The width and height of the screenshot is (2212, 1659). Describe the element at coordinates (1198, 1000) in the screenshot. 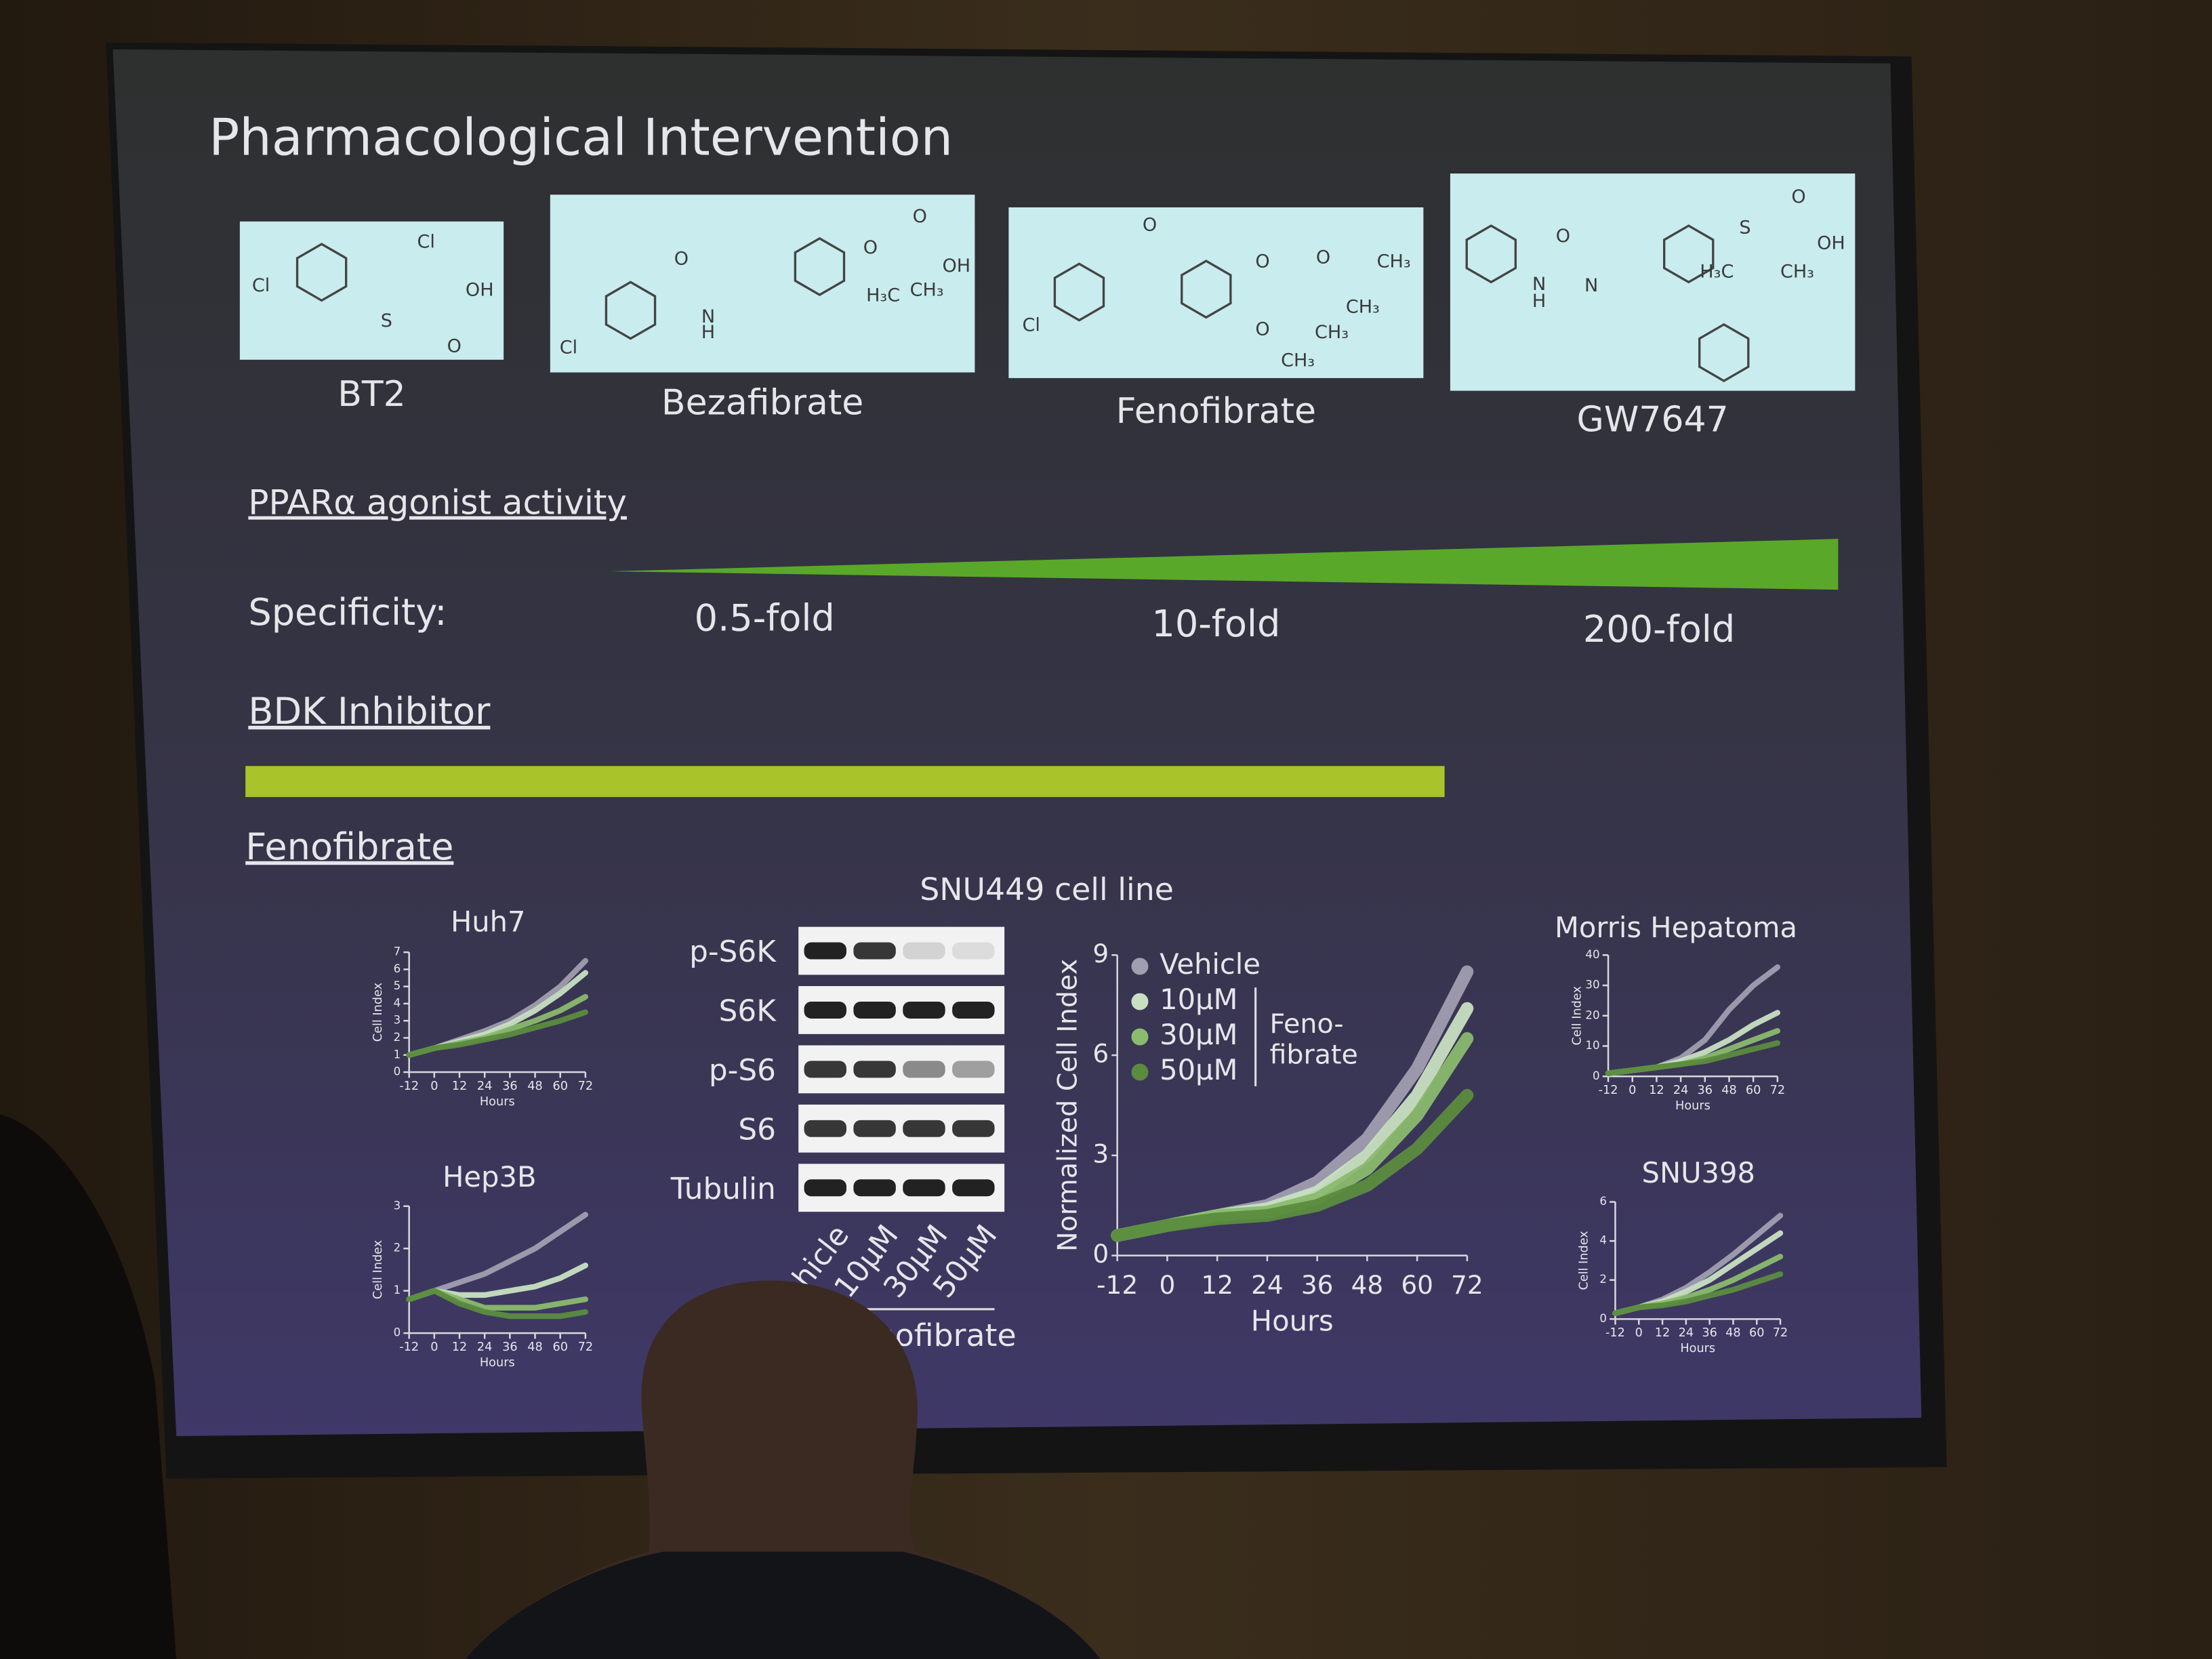

I see `legend-label: 10μM` at that location.